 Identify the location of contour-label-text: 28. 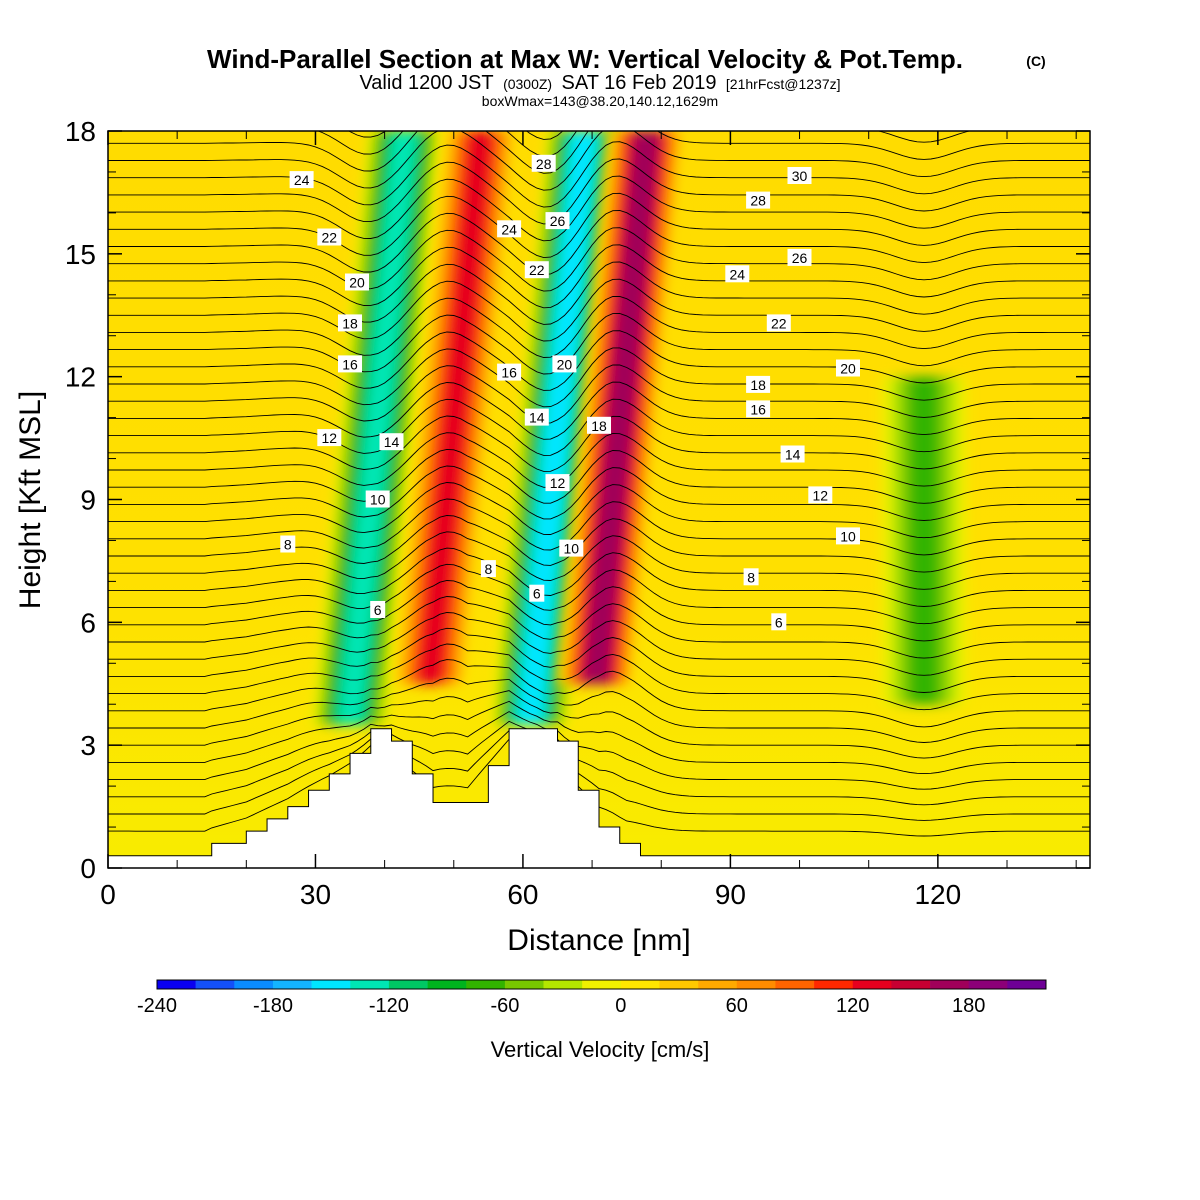
(544, 164).